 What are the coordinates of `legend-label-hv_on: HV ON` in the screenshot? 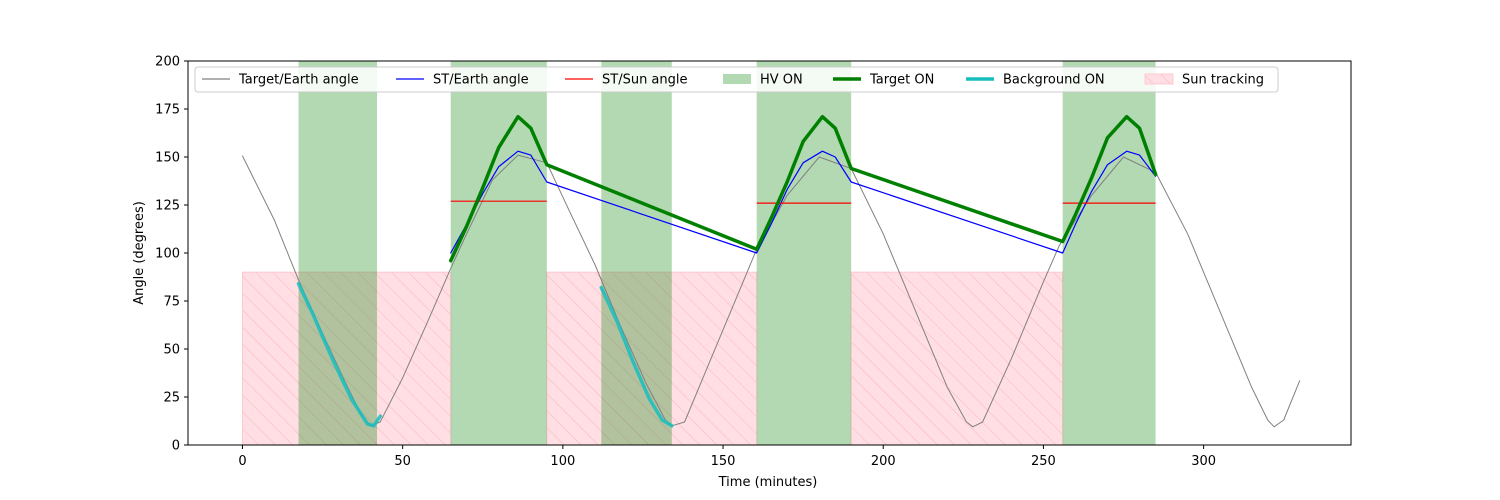 It's located at (781, 80).